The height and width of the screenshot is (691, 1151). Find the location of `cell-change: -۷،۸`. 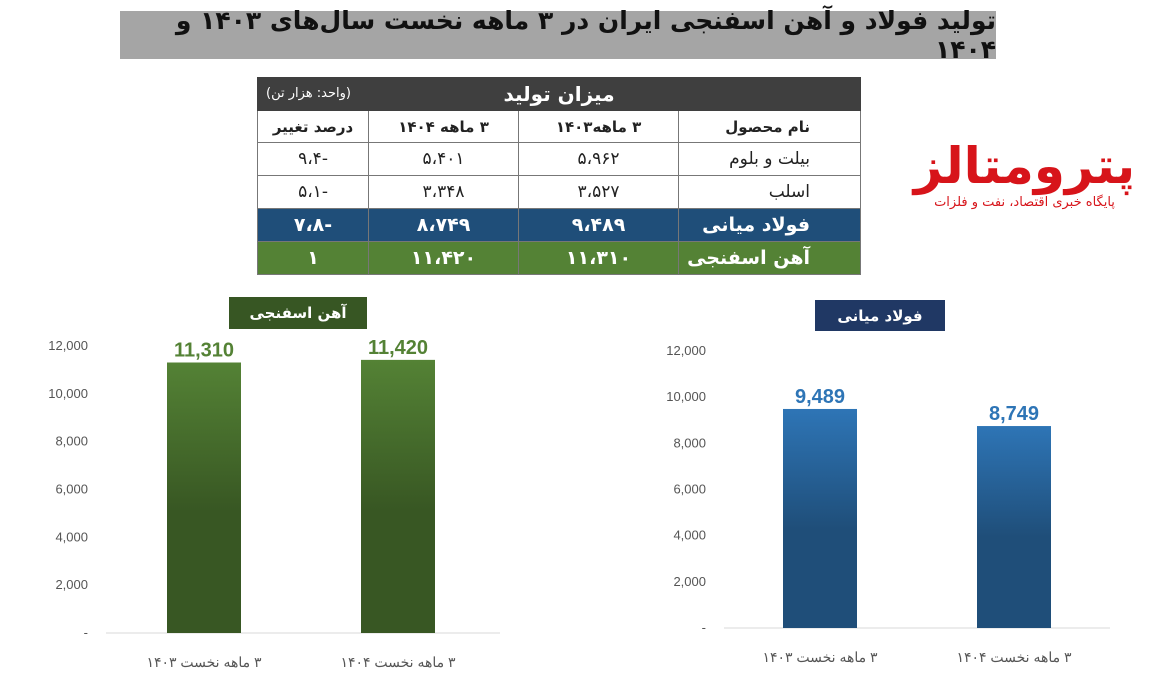

cell-change: -۷،۸ is located at coordinates (313, 225).